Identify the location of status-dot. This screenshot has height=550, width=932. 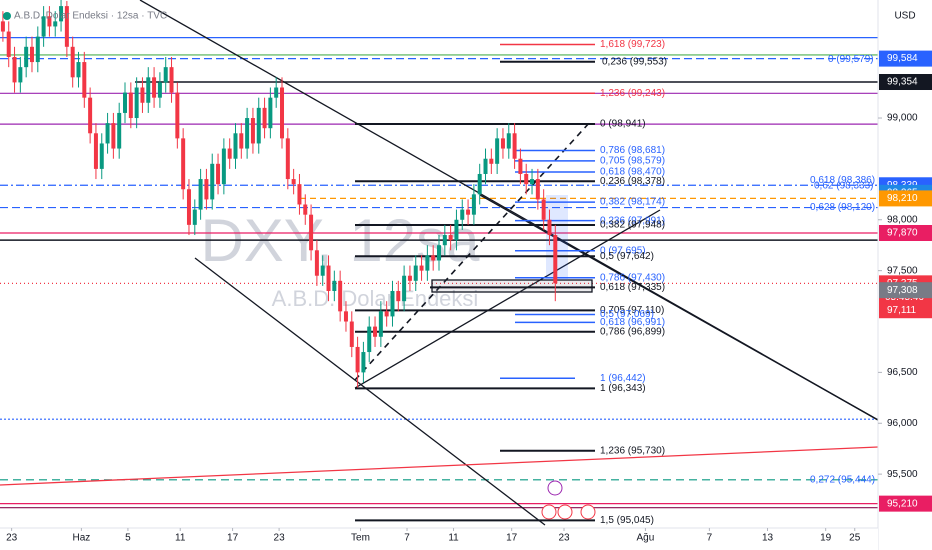
(7, 16).